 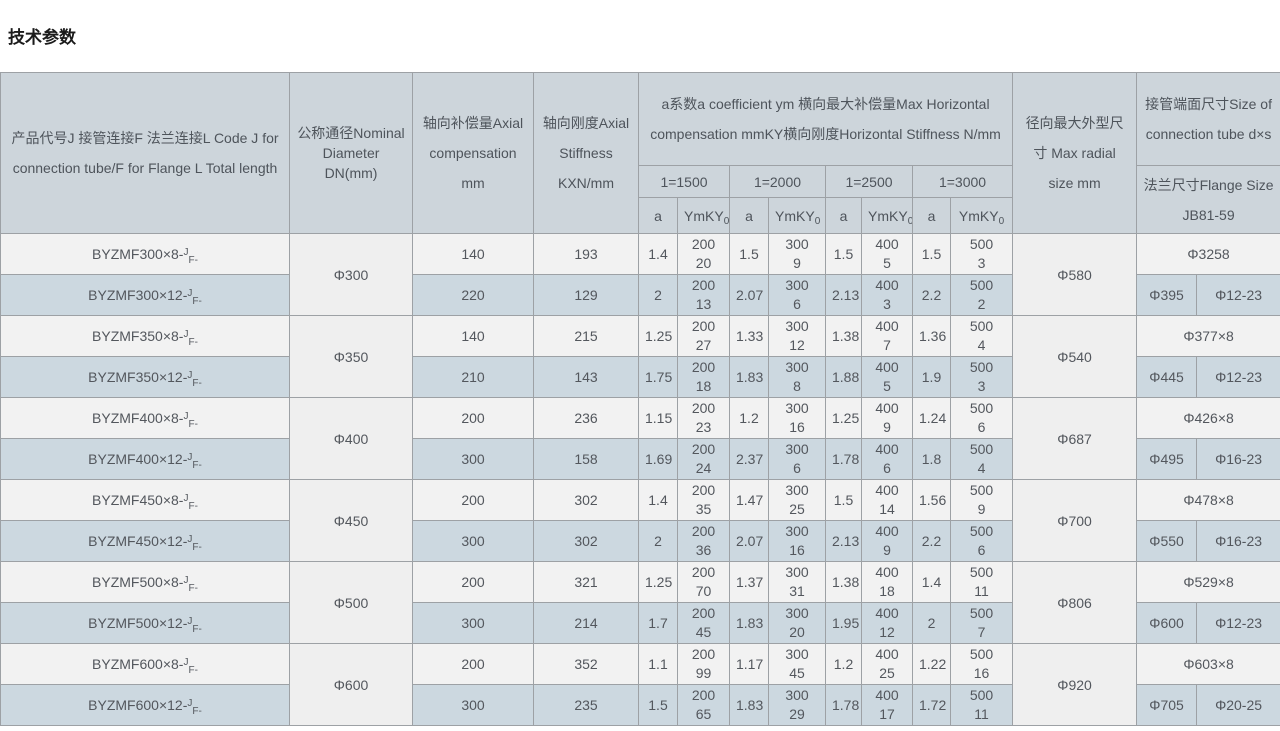 I want to click on ymky-cell: 200 35, so click(x=703, y=500).